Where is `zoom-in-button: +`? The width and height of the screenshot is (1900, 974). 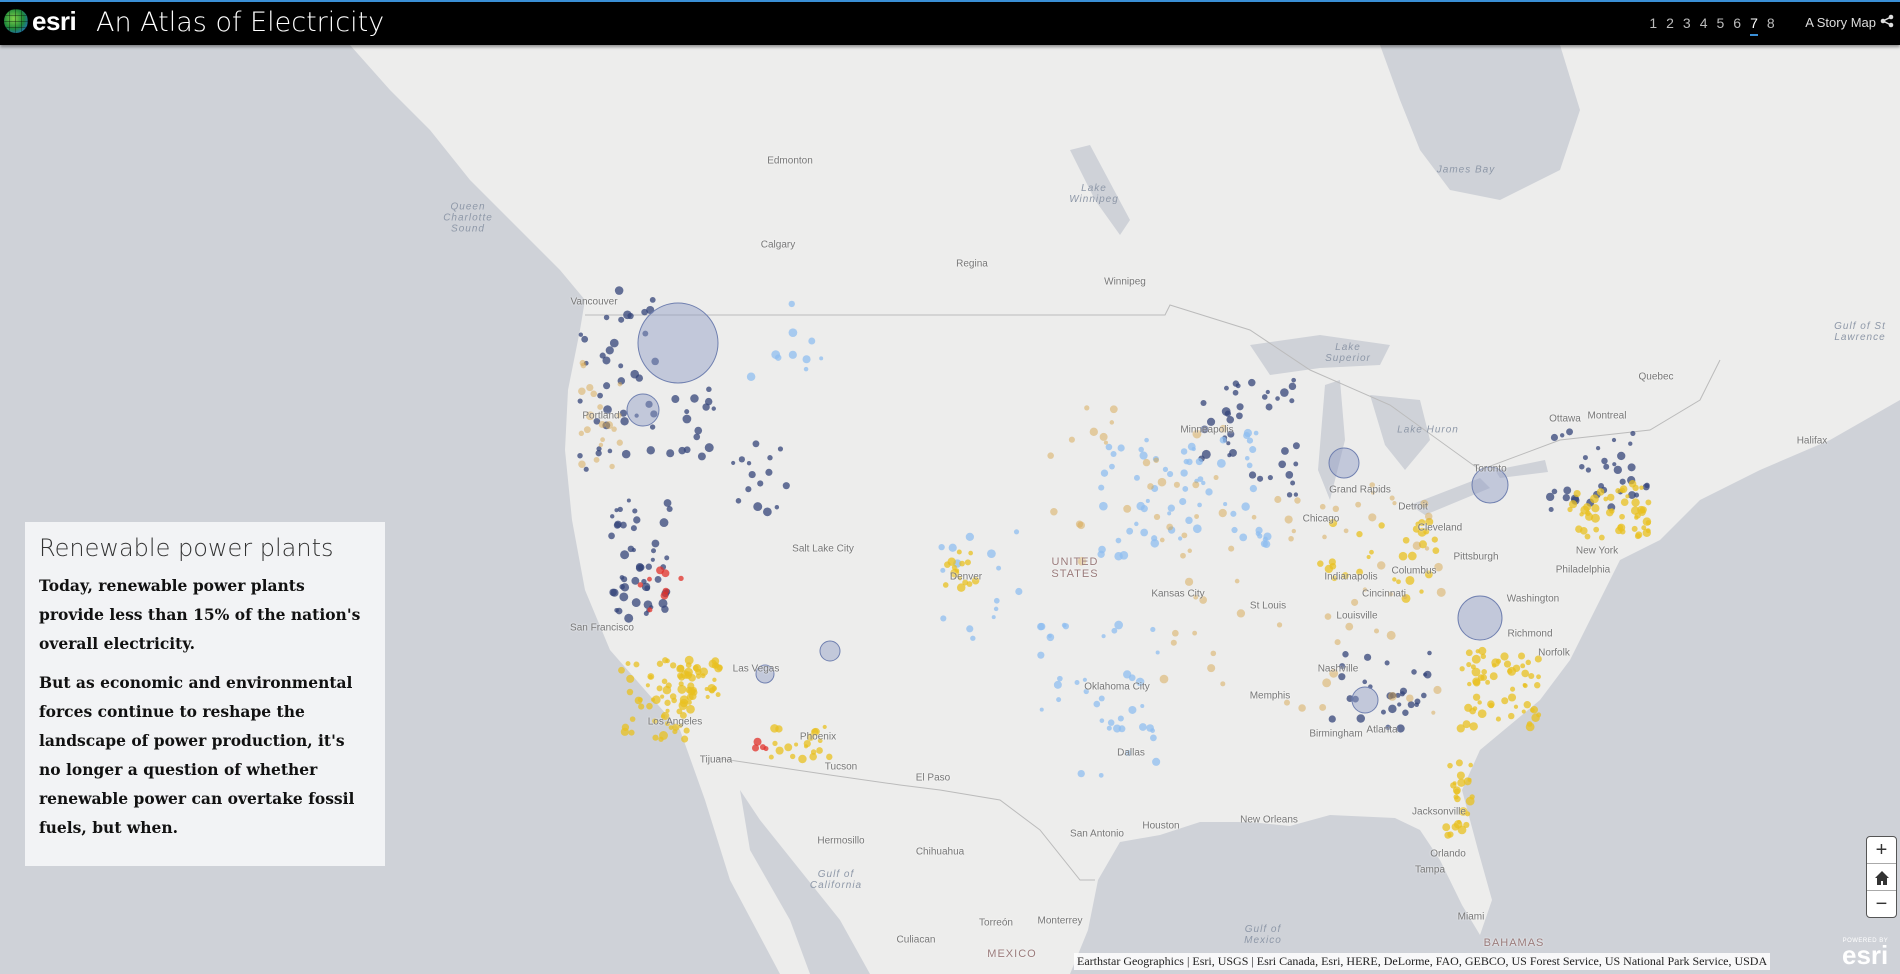 zoom-in-button: + is located at coordinates (1881, 850).